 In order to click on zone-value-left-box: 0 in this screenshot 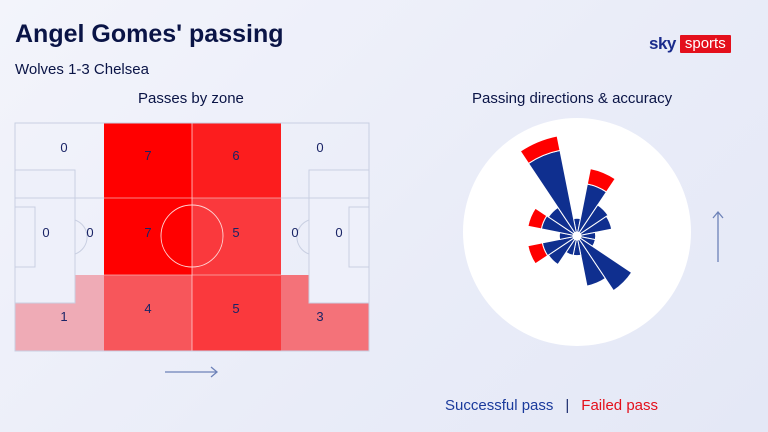, I will do `click(45, 232)`.